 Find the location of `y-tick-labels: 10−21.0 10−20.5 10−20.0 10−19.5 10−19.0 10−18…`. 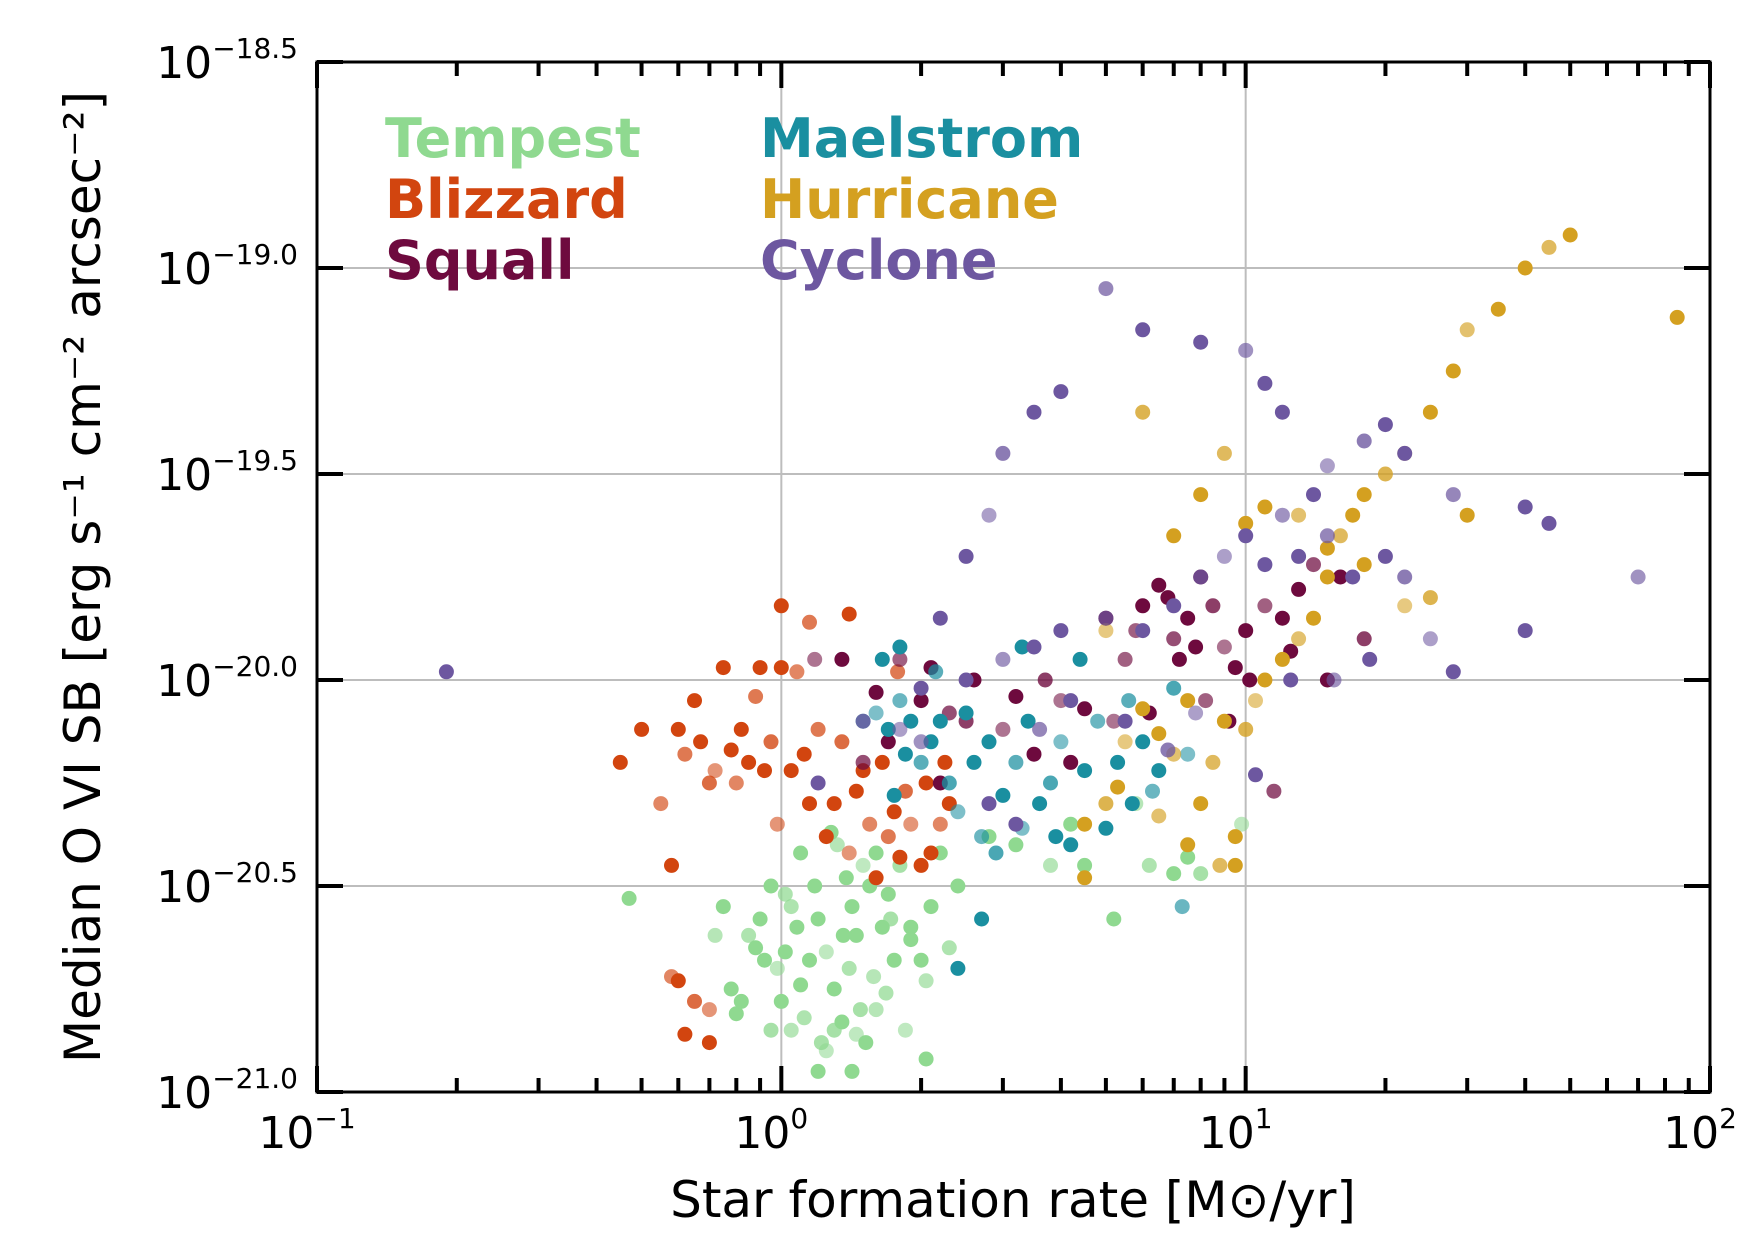

y-tick-labels: 10−21.0 10−20.5 10−20.0 10−19.5 10−19.0 10−18… is located at coordinates (227, 575).